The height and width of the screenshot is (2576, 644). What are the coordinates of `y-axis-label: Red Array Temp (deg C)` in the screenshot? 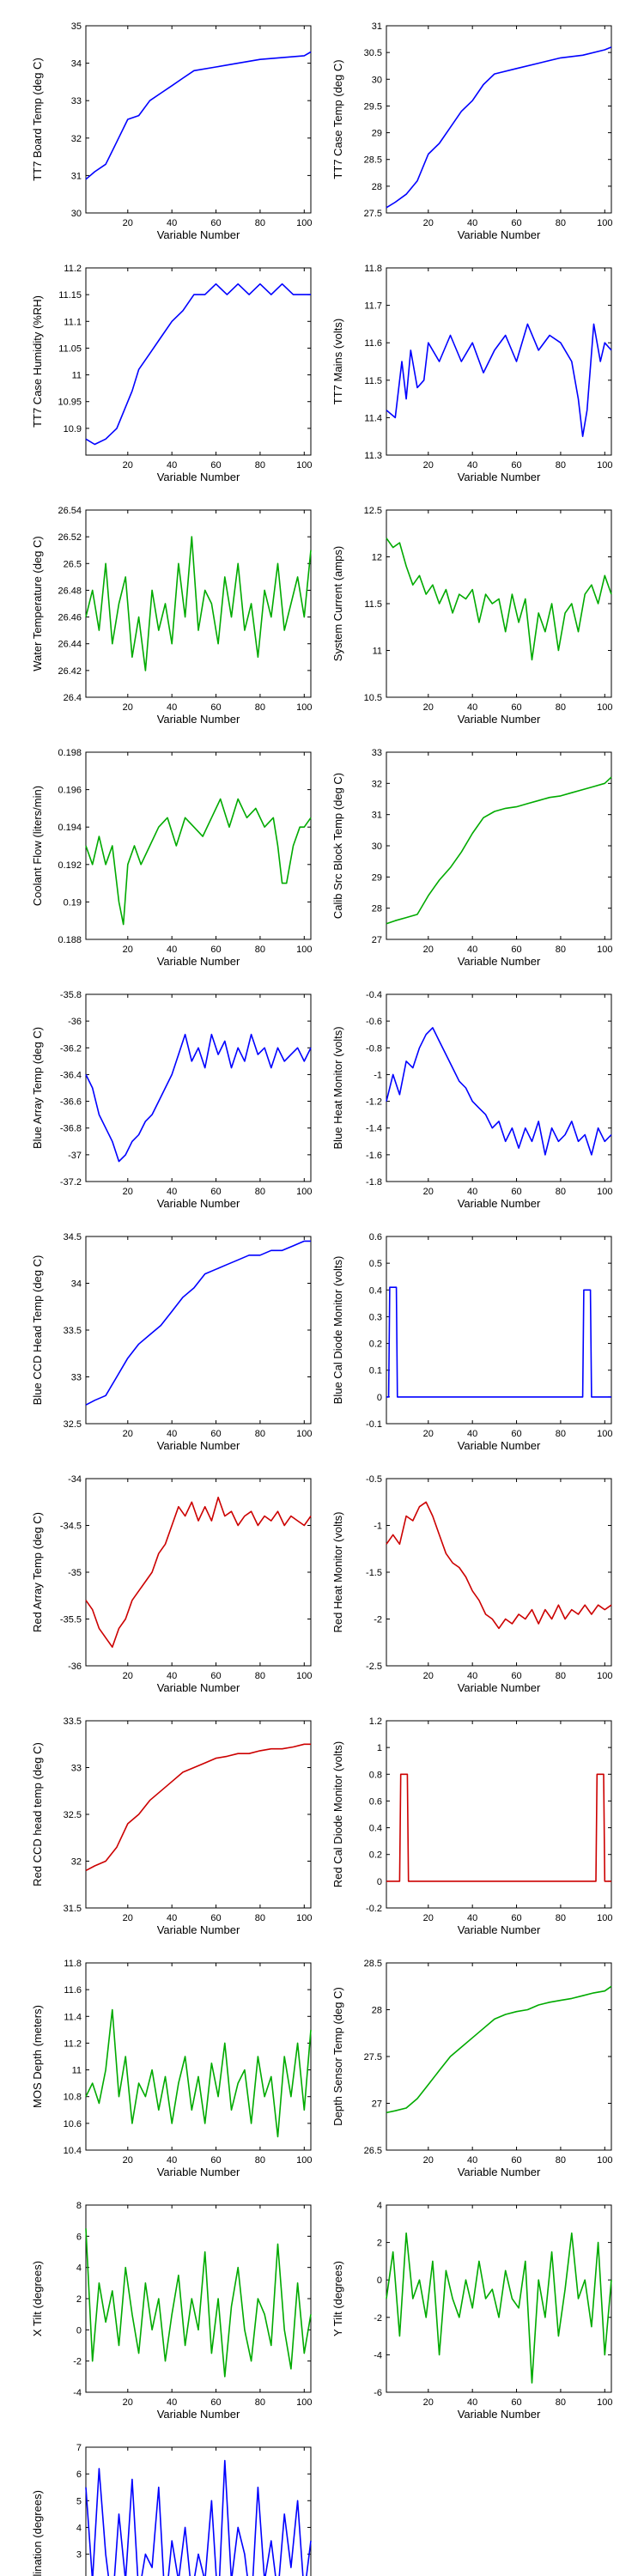 It's located at (37, 1572).